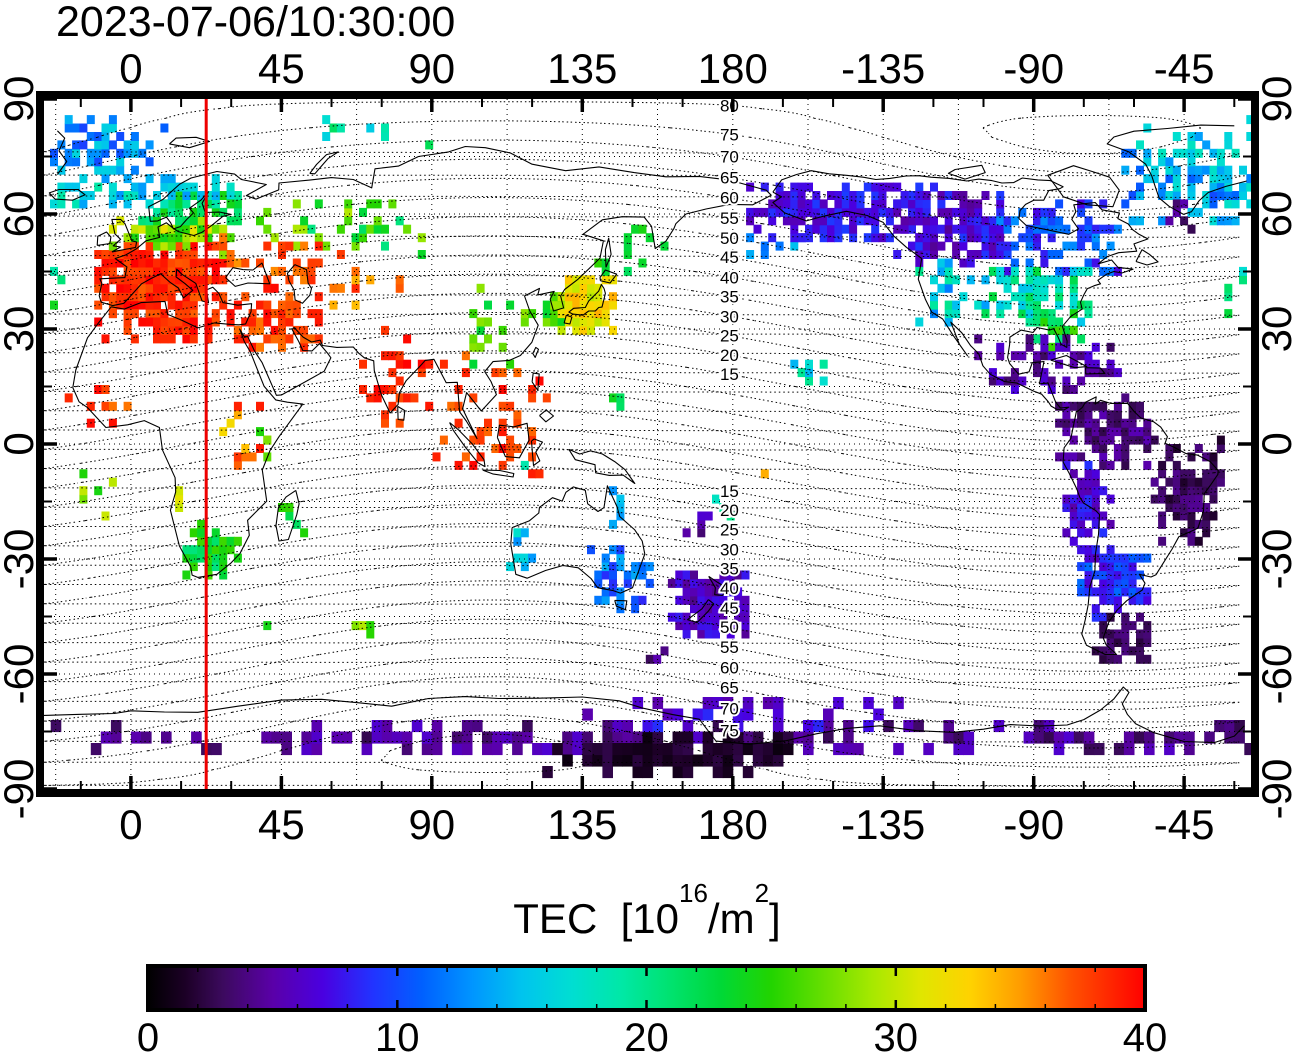 The width and height of the screenshot is (1294, 1057). Describe the element at coordinates (1273, 674) in the screenshot. I see `lat-tick-label-right: -60` at that location.